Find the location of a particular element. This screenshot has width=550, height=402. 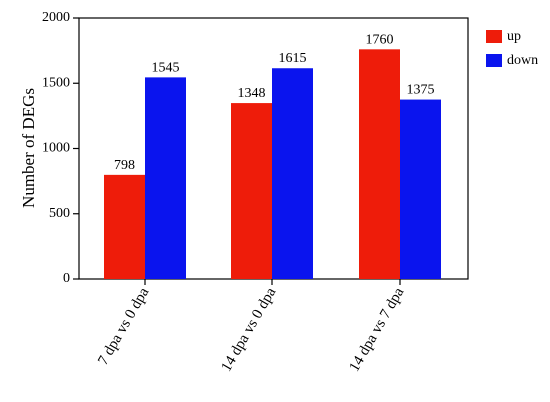

legend: up down is located at coordinates (512, 48).